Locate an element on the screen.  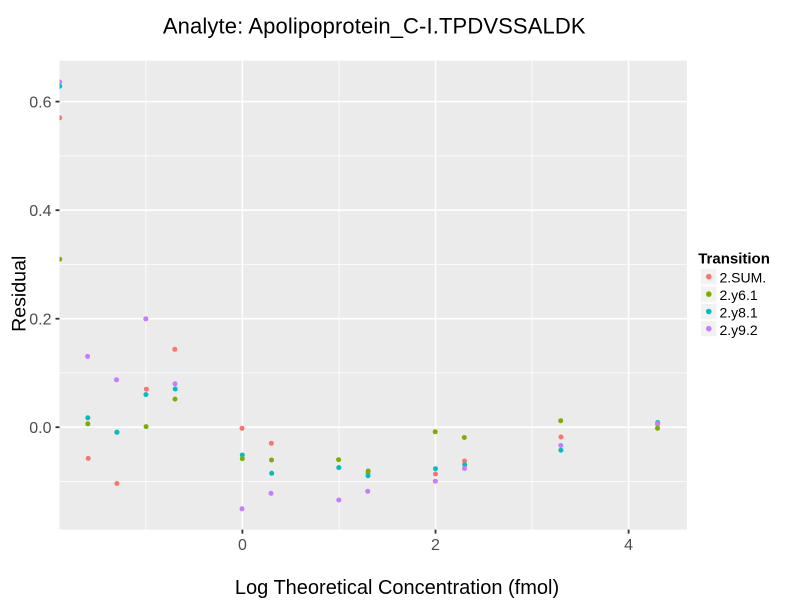
svg-text: 4 is located at coordinates (628, 545).